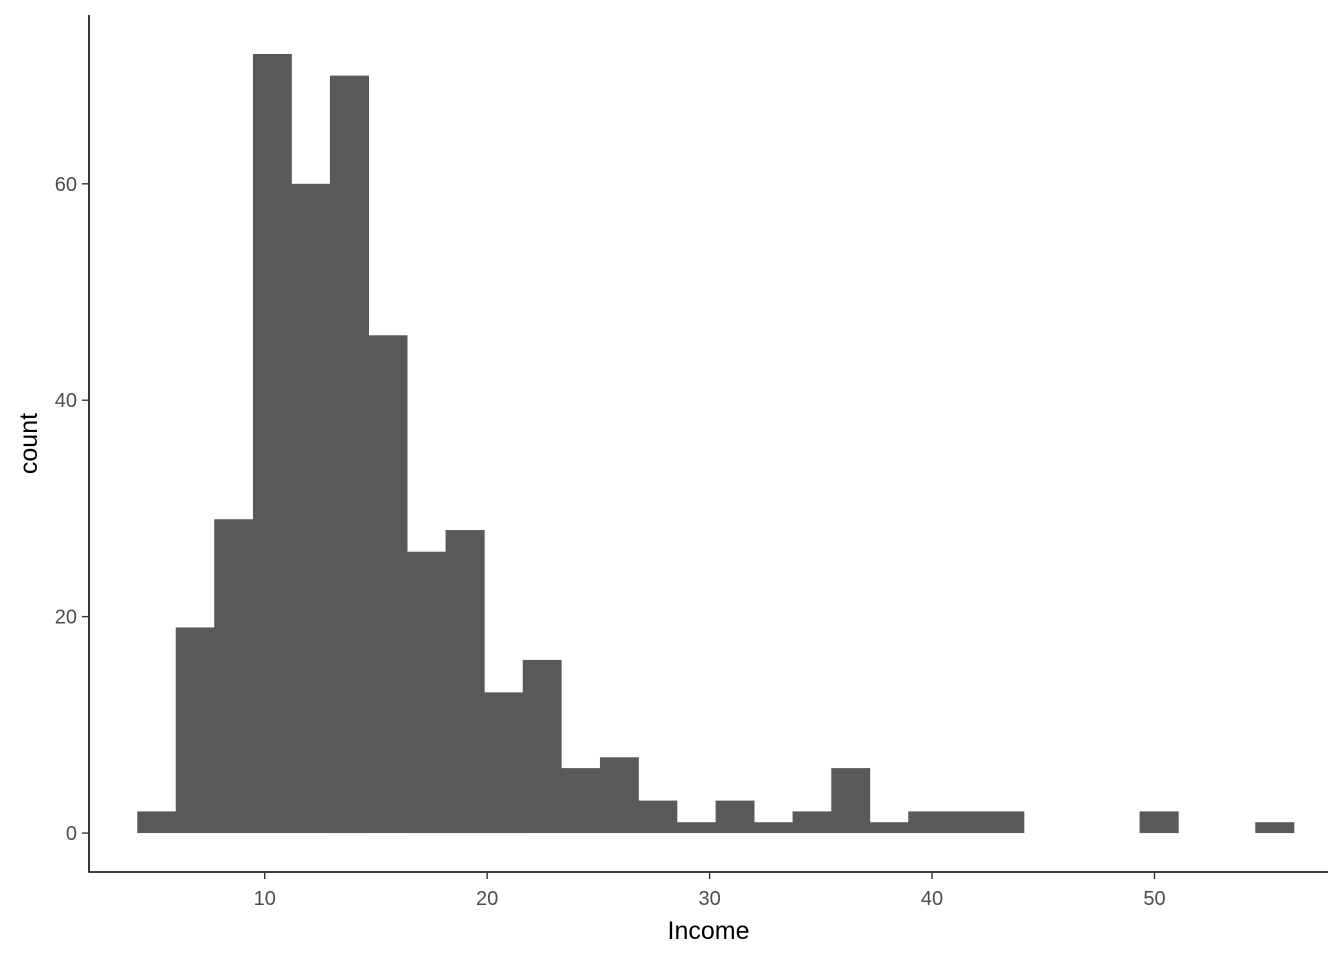 This screenshot has width=1344, height=960. Describe the element at coordinates (709, 899) in the screenshot. I see `x-tick-label: 30` at that location.